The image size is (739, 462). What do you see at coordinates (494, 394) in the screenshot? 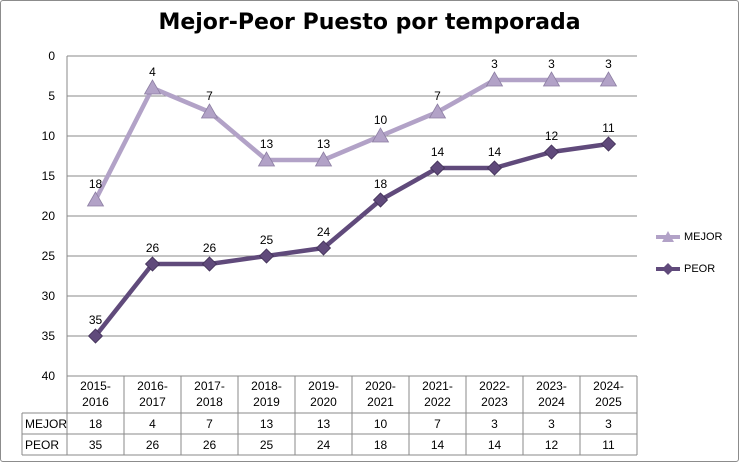
I see `x-tick-label: 2022-2023` at bounding box center [494, 394].